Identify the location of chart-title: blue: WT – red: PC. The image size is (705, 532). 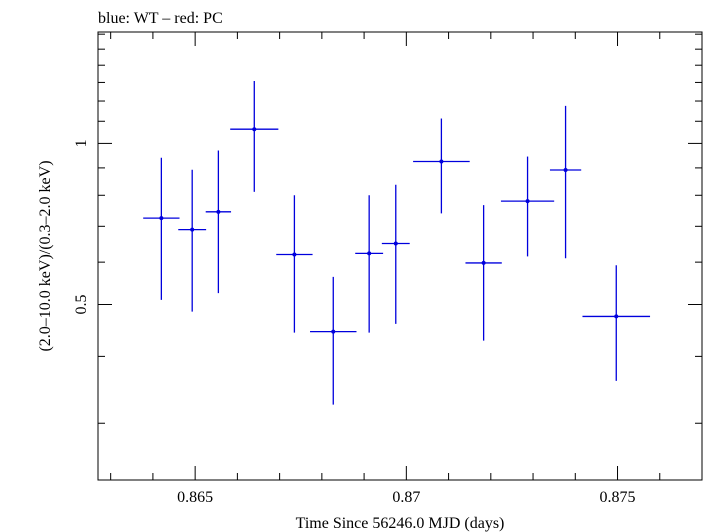
(160, 18).